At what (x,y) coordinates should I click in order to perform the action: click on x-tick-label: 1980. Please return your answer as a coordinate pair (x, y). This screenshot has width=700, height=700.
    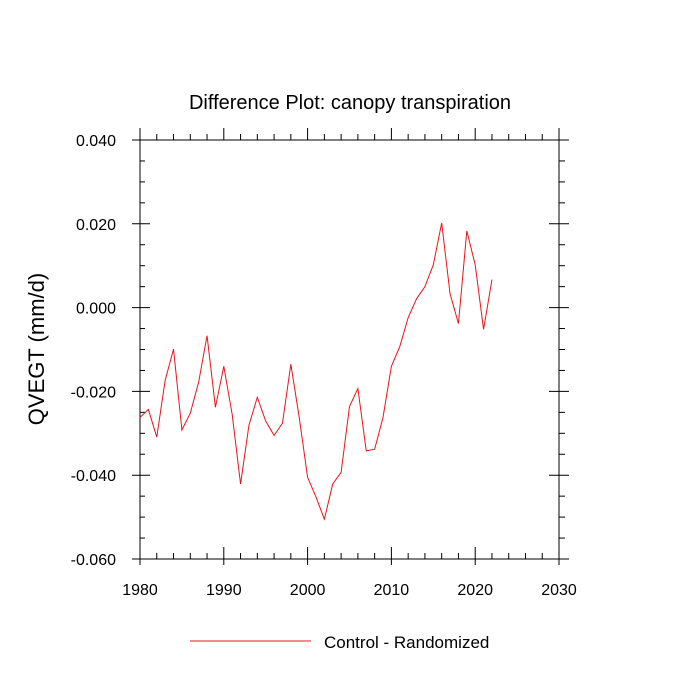
    Looking at the image, I should click on (140, 590).